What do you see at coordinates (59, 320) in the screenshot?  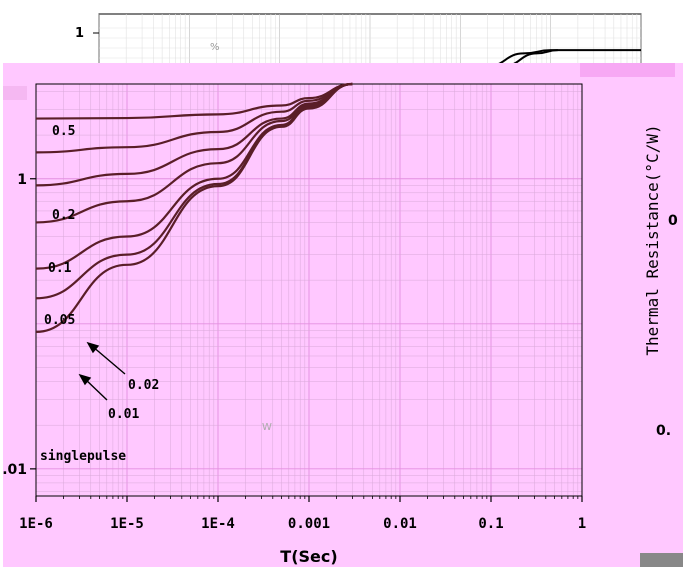 I see `series-label: 0.05` at bounding box center [59, 320].